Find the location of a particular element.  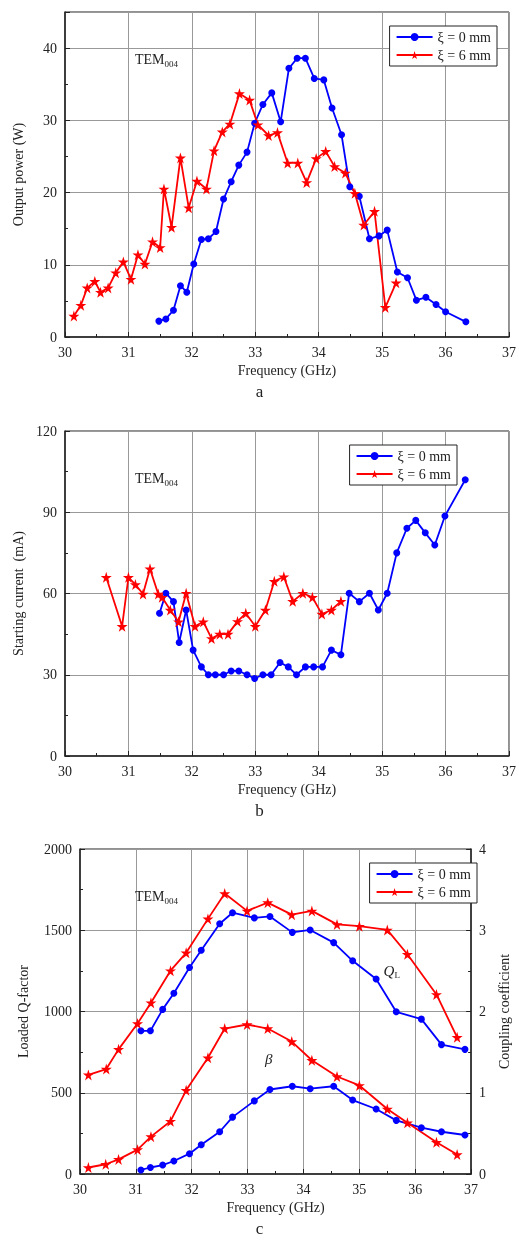

y-tick-label: 1000 is located at coordinates (58, 1012).